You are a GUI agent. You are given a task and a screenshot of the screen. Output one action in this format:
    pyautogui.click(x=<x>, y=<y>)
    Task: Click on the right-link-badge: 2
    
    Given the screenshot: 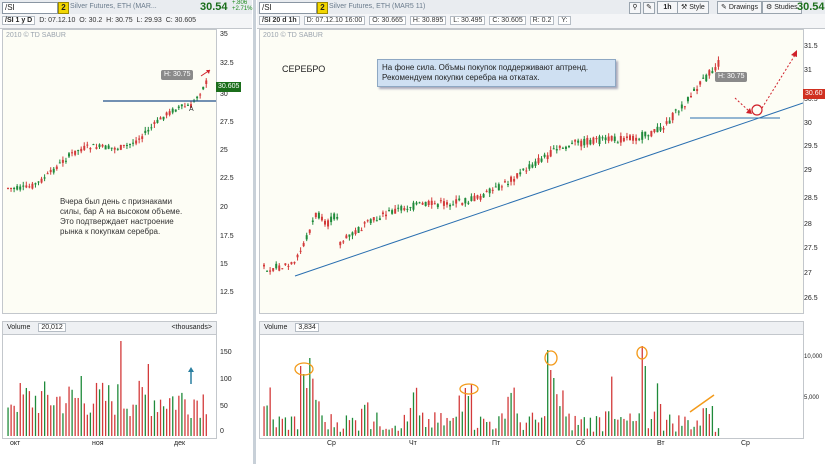 What is the action you would take?
    pyautogui.click(x=322, y=8)
    